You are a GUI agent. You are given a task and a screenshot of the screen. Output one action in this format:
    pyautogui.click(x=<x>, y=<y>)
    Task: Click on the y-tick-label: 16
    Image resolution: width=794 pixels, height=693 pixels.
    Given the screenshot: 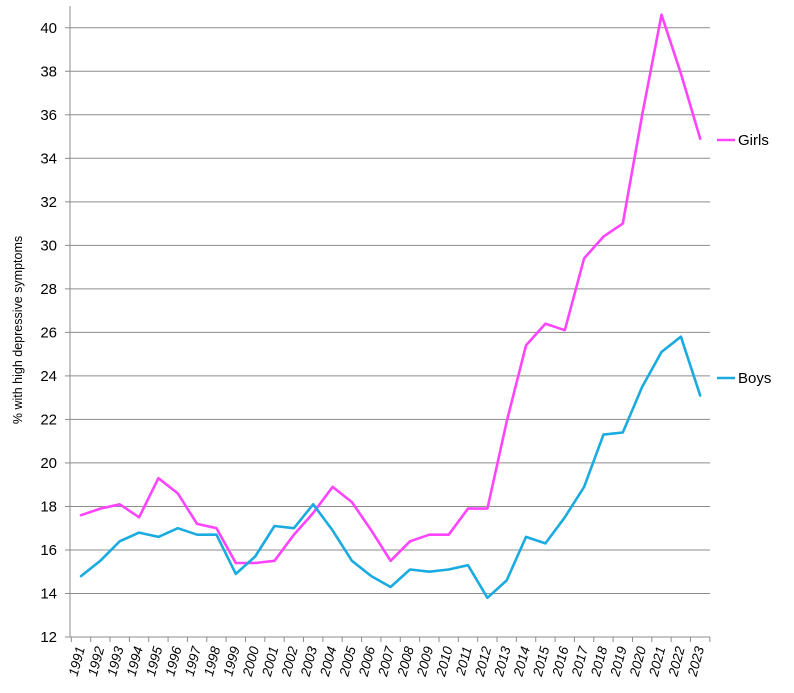 What is the action you would take?
    pyautogui.click(x=48, y=550)
    